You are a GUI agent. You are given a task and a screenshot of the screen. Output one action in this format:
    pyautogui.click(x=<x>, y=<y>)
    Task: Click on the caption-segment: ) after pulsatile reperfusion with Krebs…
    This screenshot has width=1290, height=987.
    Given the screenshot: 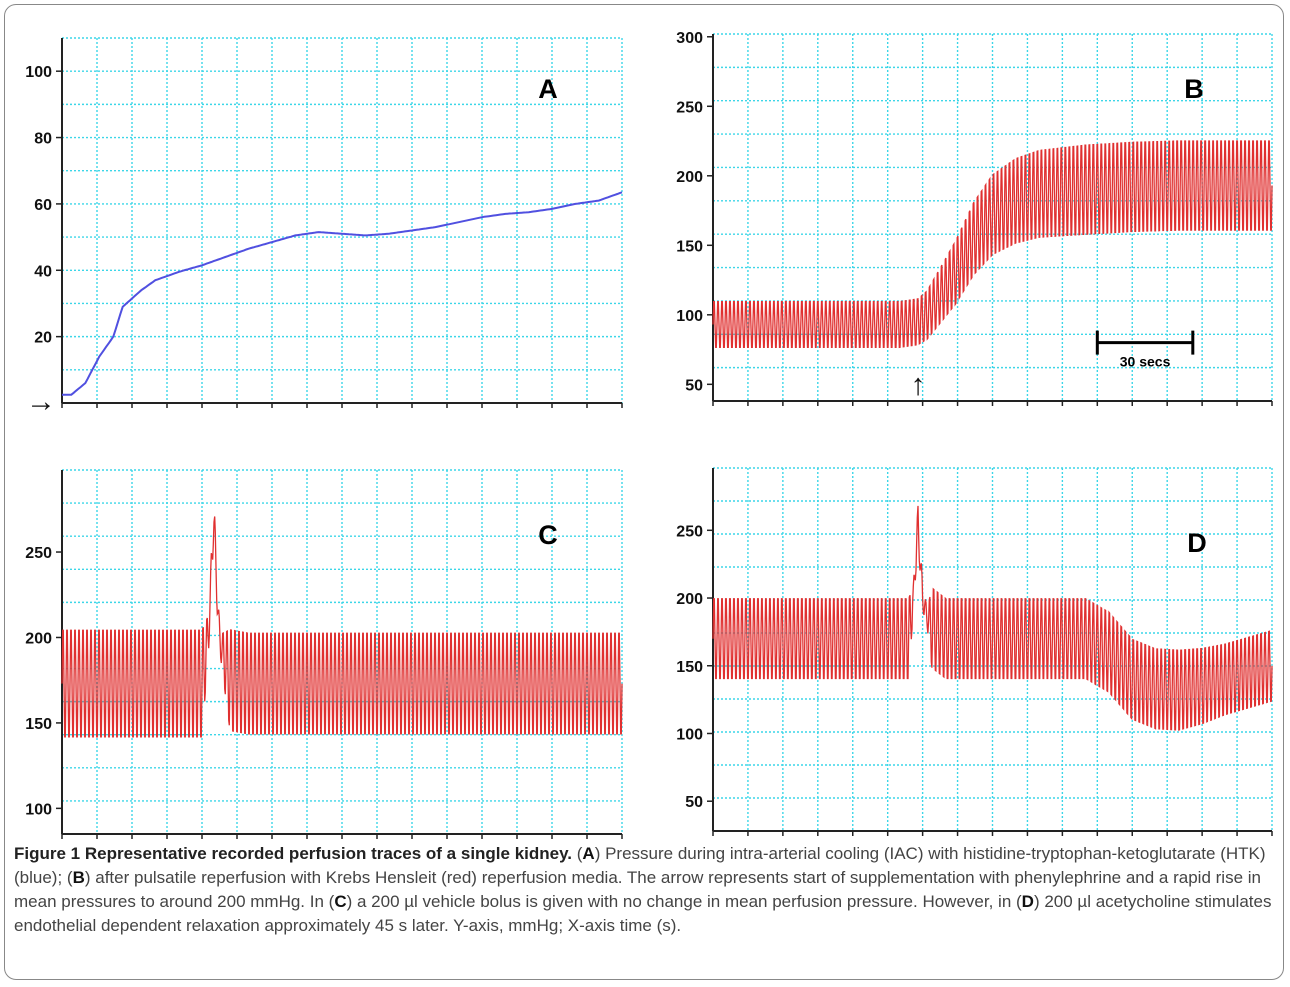 What is the action you would take?
    pyautogui.click(x=637, y=889)
    